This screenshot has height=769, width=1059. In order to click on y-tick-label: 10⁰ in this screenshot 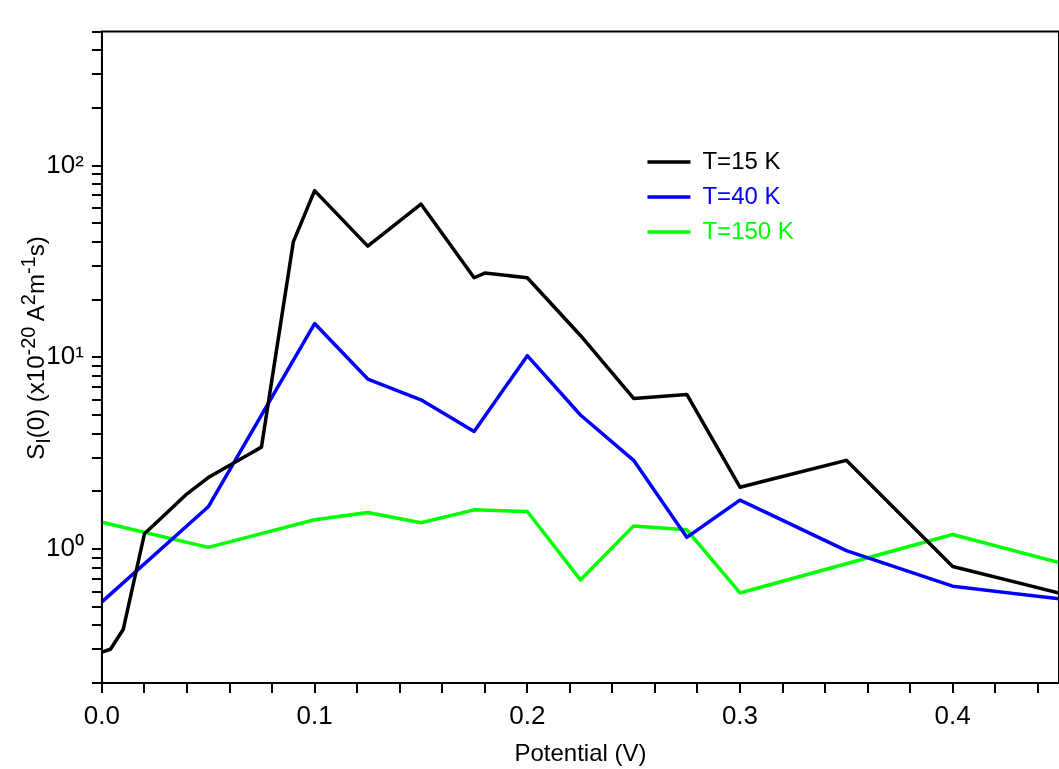, I will do `click(65, 547)`.